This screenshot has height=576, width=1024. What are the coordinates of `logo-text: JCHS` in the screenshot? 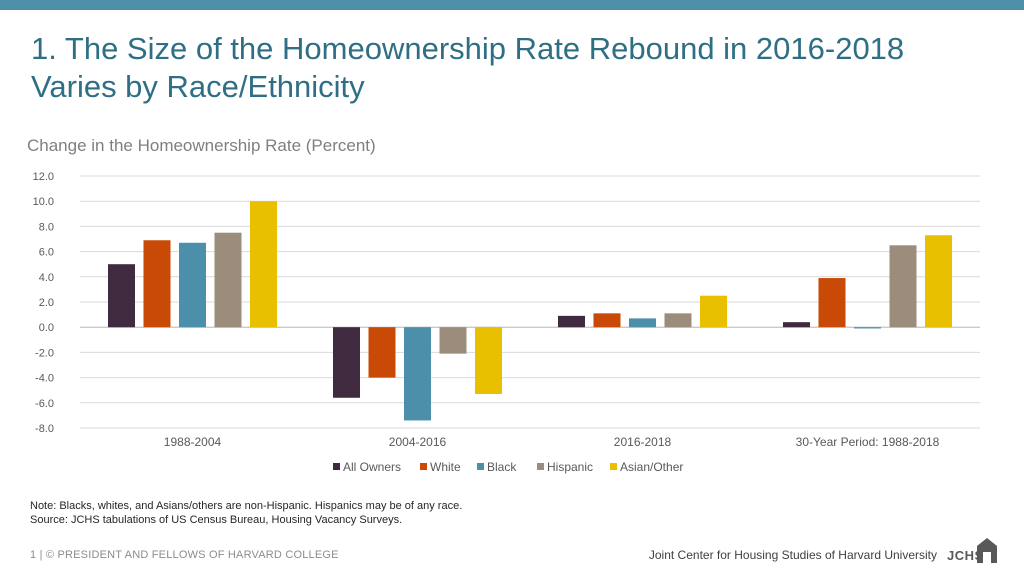 It's located at (965, 555).